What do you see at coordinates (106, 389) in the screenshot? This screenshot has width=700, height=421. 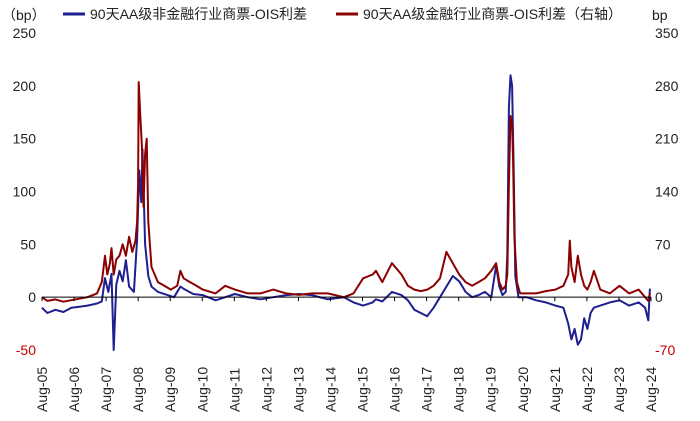 I see `x-tick-label: Aug-07` at bounding box center [106, 389].